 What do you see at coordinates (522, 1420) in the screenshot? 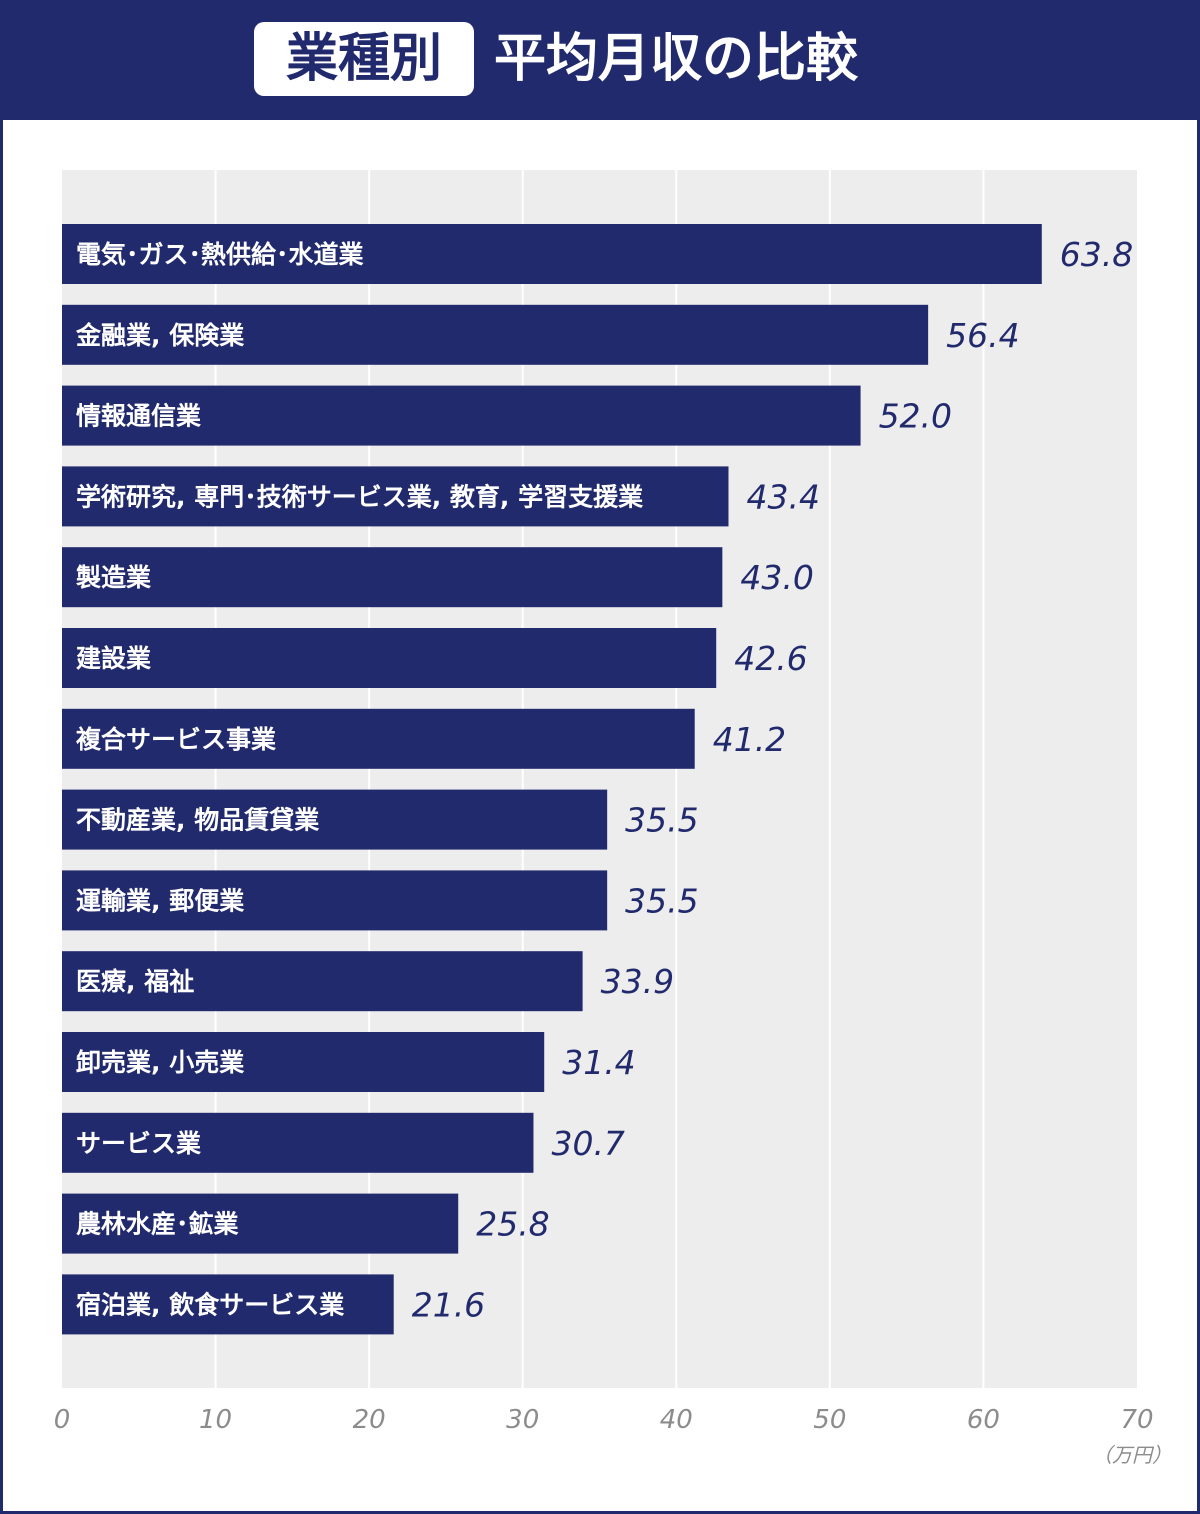
I see `x-tick-label: 30` at bounding box center [522, 1420].